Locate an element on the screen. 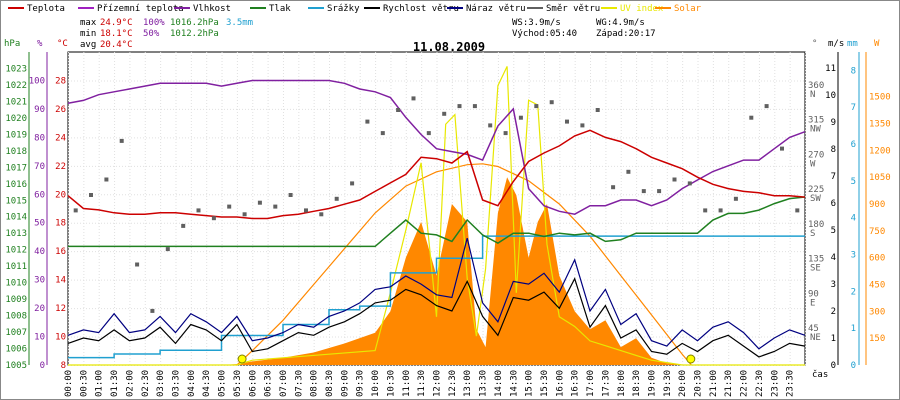 The width and height of the screenshot is (900, 400). stat-max-label: max is located at coordinates (88, 23).